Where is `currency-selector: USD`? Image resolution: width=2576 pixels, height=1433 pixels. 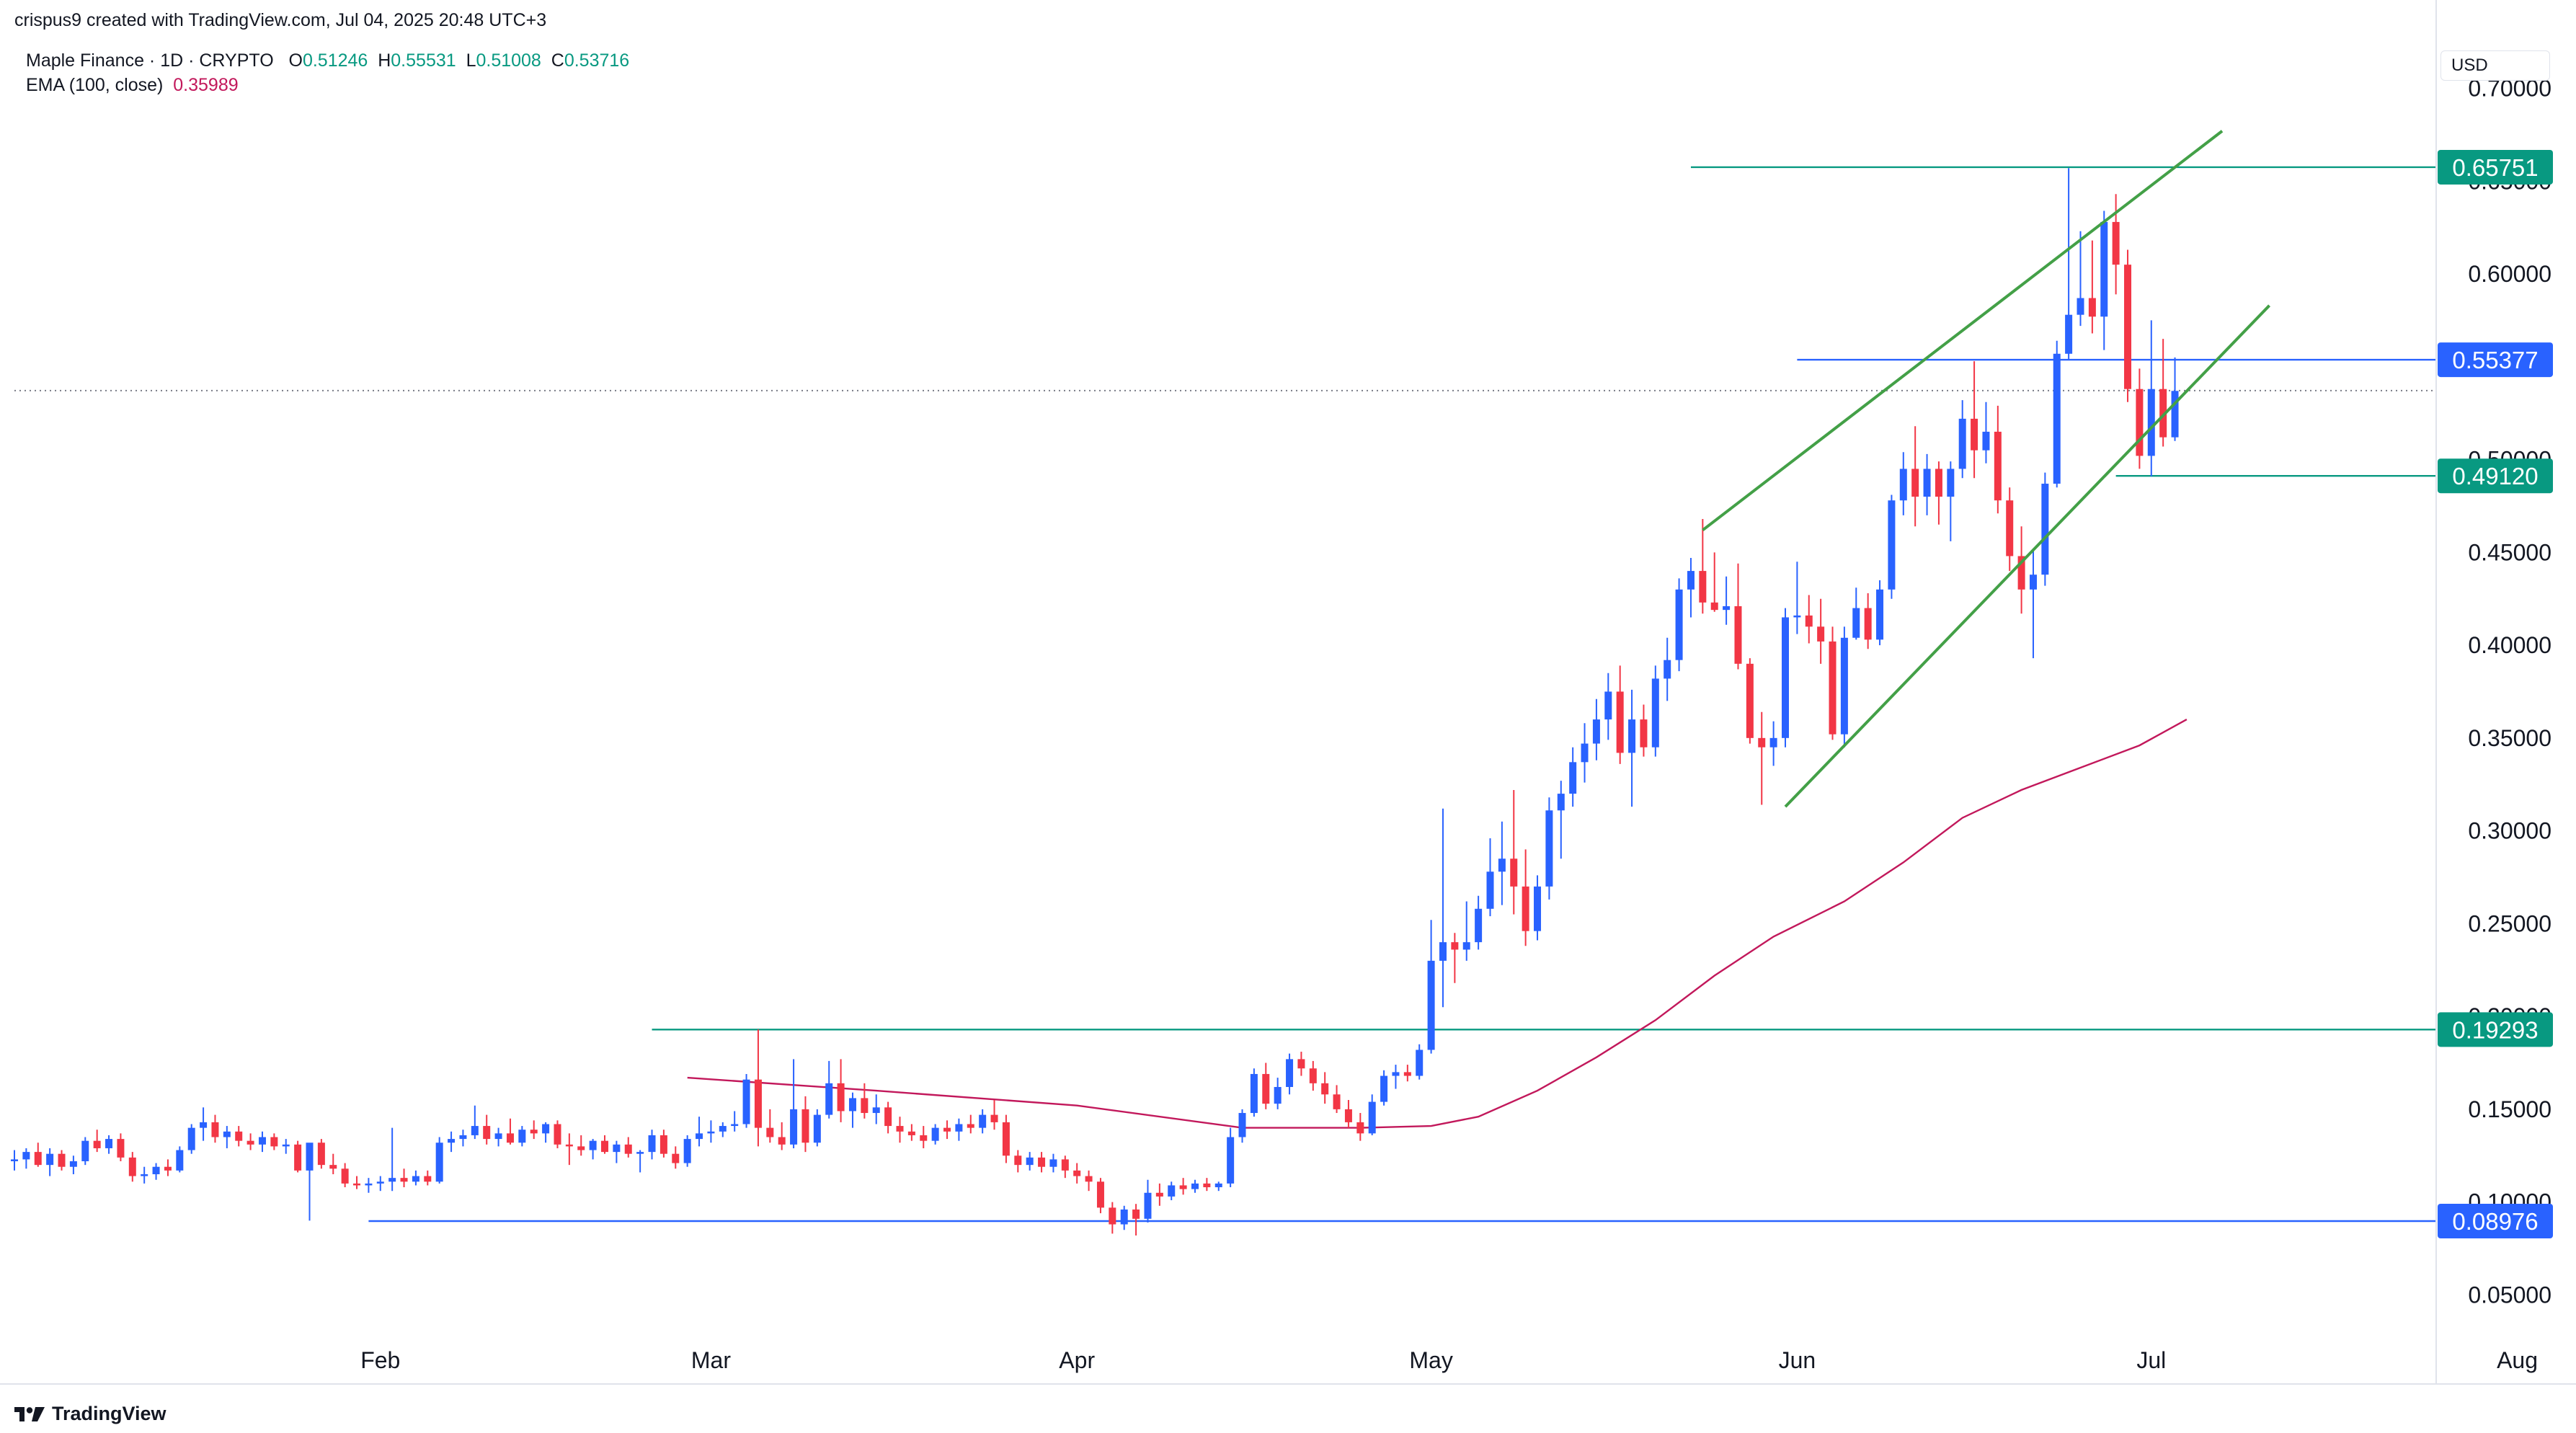 currency-selector: USD is located at coordinates (2495, 65).